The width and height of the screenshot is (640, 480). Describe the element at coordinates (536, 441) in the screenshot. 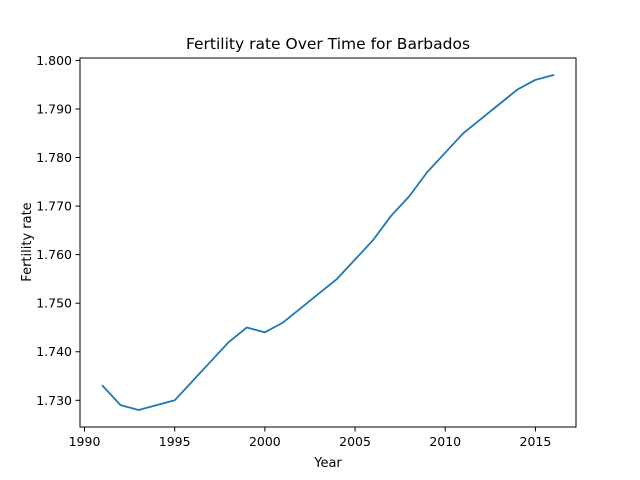

I see `x-tick-label: 2015` at that location.